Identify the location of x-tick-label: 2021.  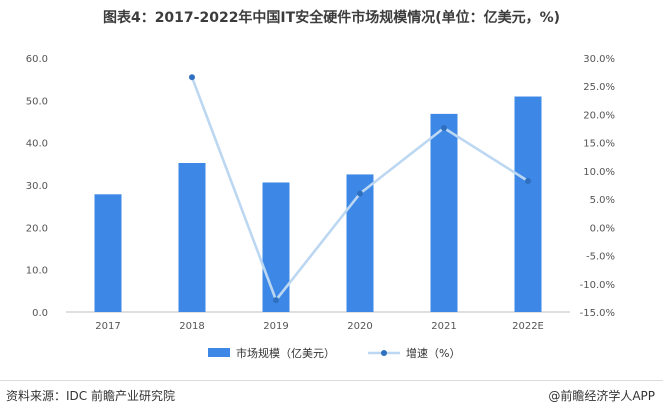
(443, 326).